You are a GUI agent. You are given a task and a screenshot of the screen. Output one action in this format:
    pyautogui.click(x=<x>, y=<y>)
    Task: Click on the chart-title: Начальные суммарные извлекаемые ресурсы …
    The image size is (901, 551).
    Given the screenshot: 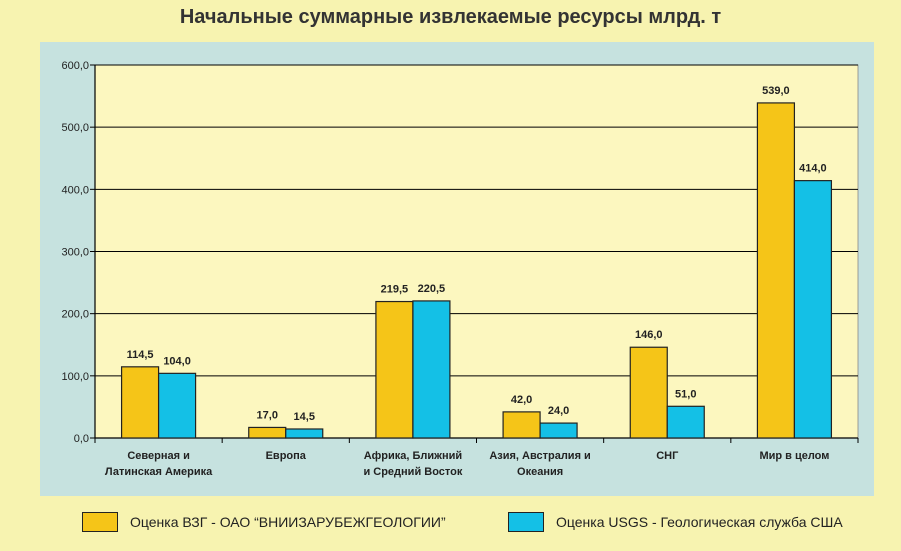 What is the action you would take?
    pyautogui.click(x=450, y=17)
    